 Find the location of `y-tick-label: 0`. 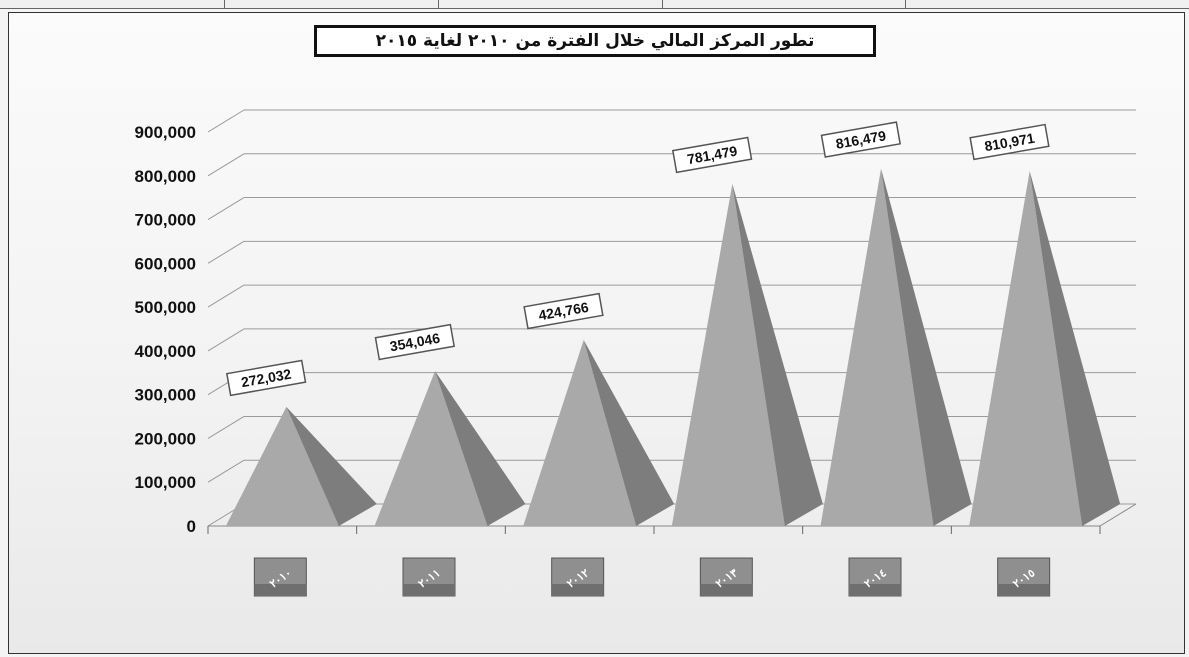

y-tick-label: 0 is located at coordinates (191, 526).